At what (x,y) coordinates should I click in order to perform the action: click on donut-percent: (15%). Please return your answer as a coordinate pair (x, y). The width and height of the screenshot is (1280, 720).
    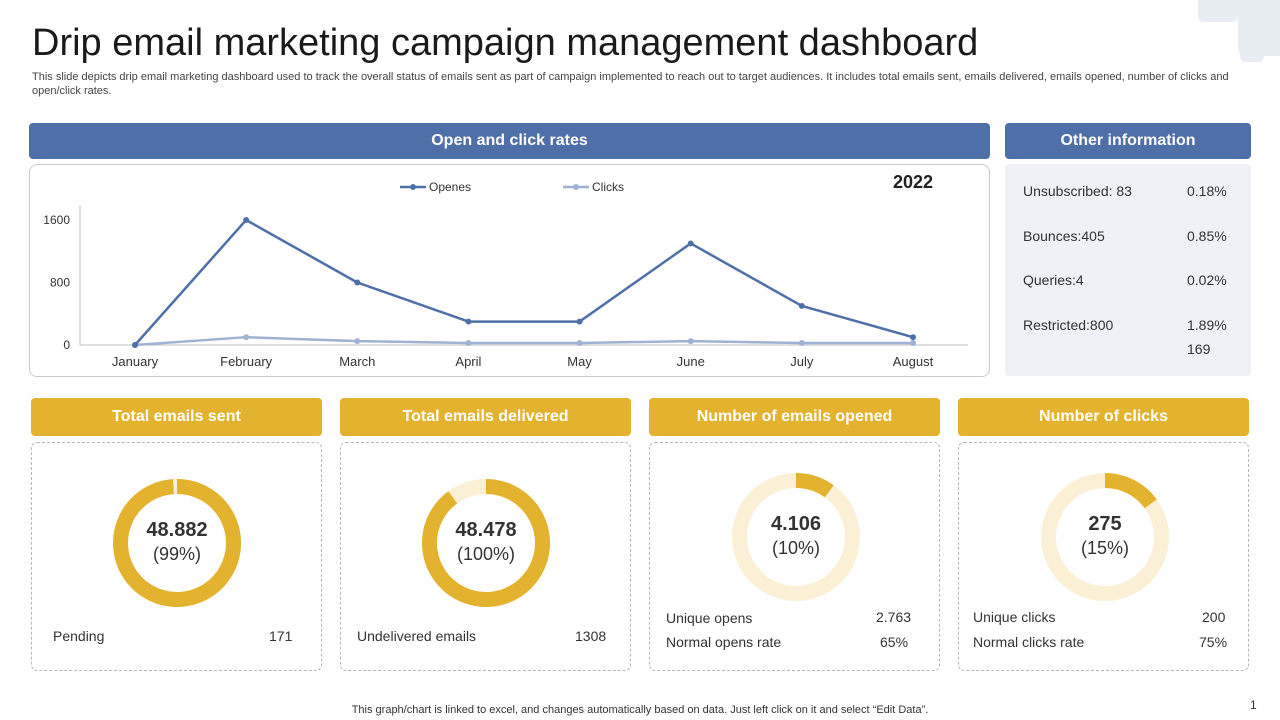
    Looking at the image, I should click on (1104, 548).